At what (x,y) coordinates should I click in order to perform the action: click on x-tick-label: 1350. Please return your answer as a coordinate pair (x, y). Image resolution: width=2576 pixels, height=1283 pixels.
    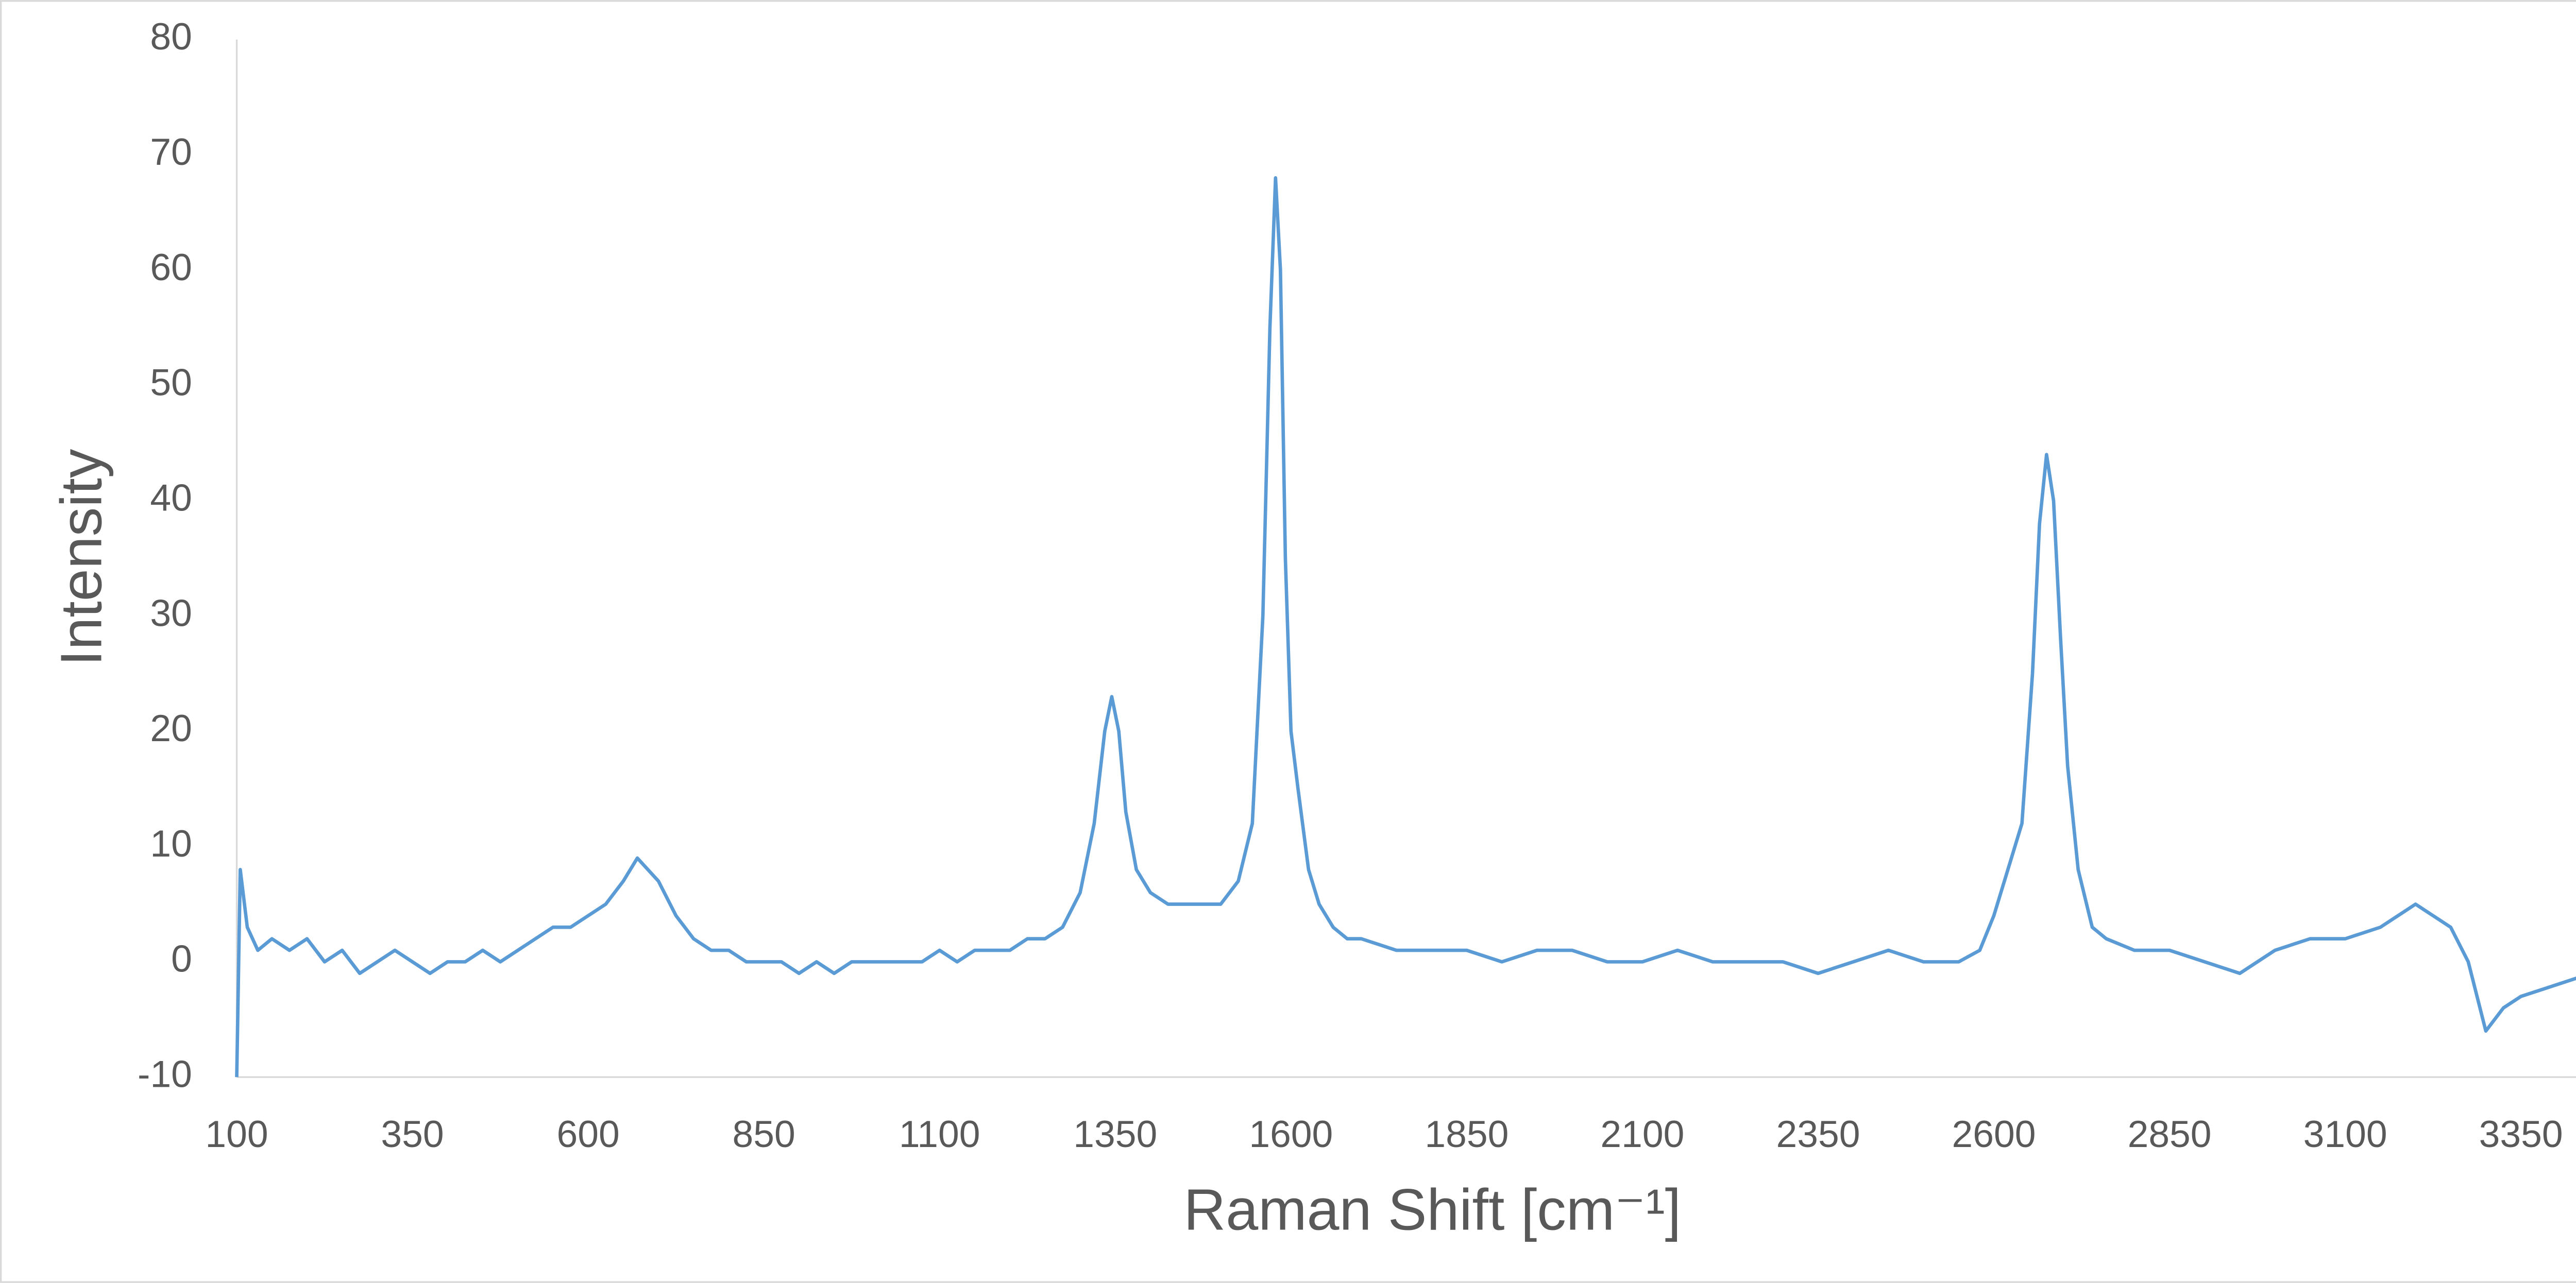
    Looking at the image, I should click on (1115, 1134).